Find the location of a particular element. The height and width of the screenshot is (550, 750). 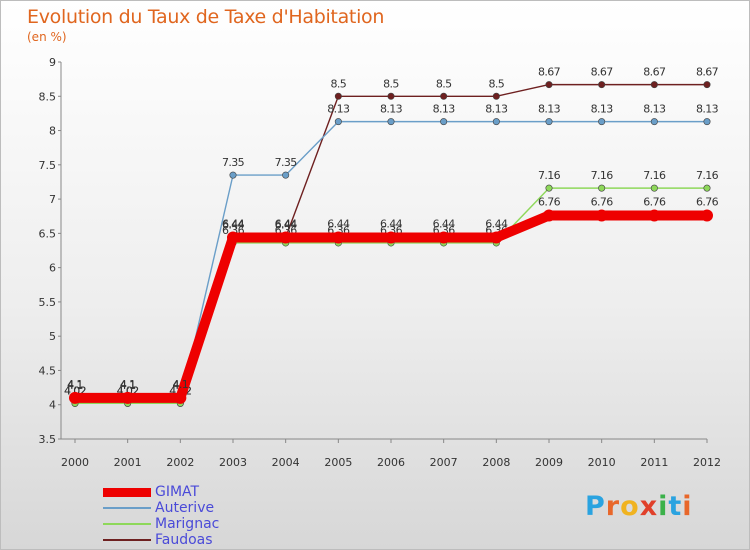

legend-label: Auterive is located at coordinates (185, 508).